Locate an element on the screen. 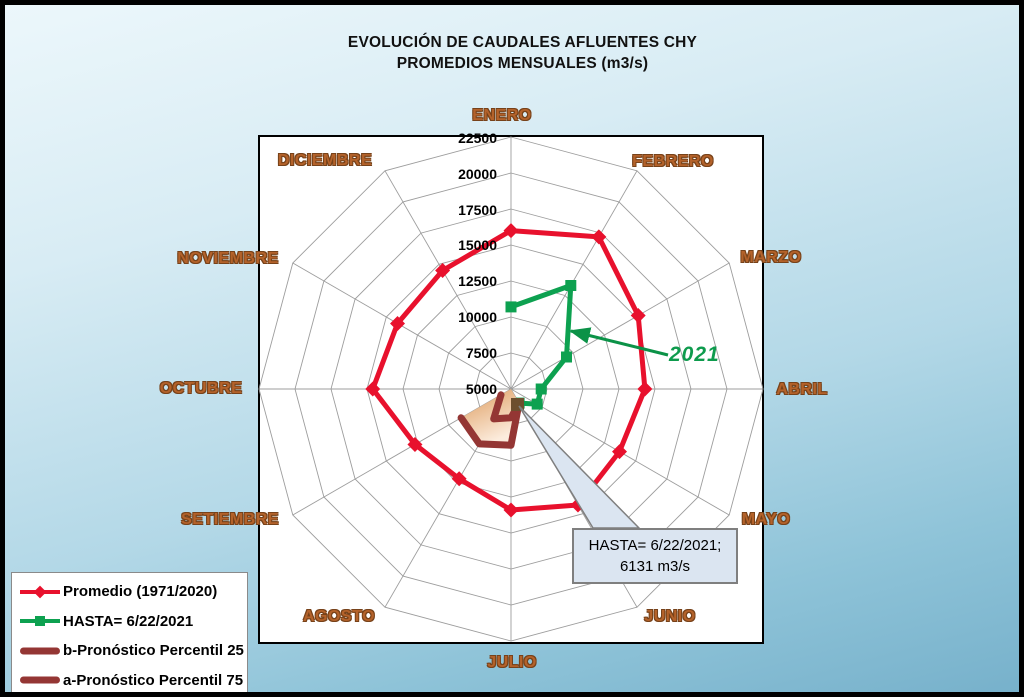 The image size is (1024, 697). annotation-2021: 2021 is located at coordinates (694, 354).